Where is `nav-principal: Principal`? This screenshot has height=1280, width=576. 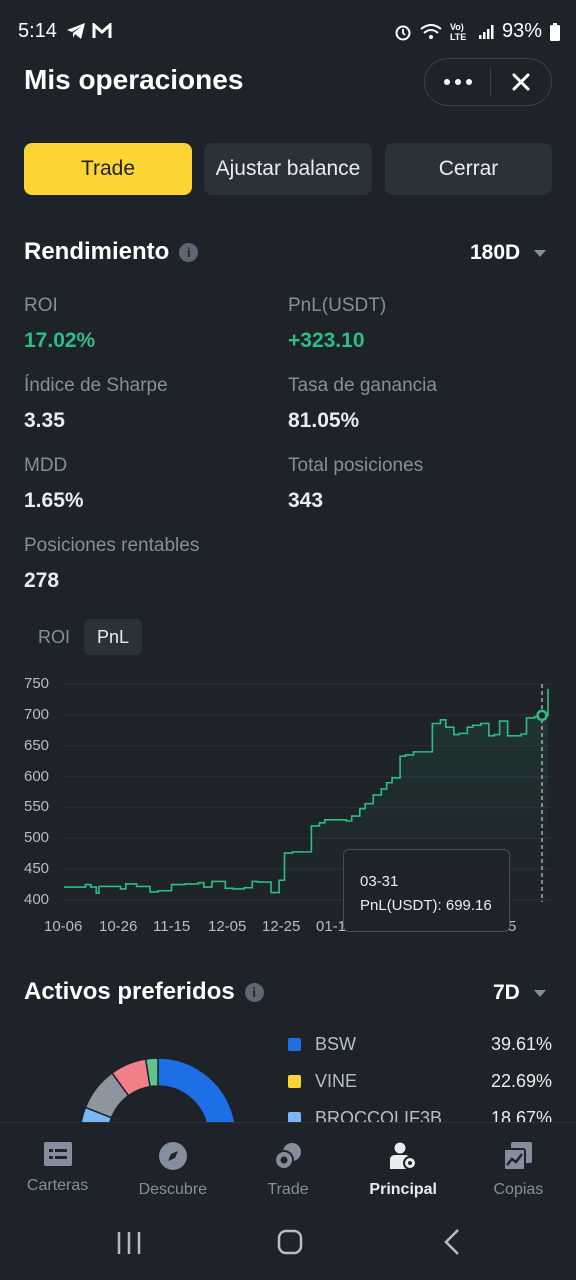 nav-principal: Principal is located at coordinates (403, 1166).